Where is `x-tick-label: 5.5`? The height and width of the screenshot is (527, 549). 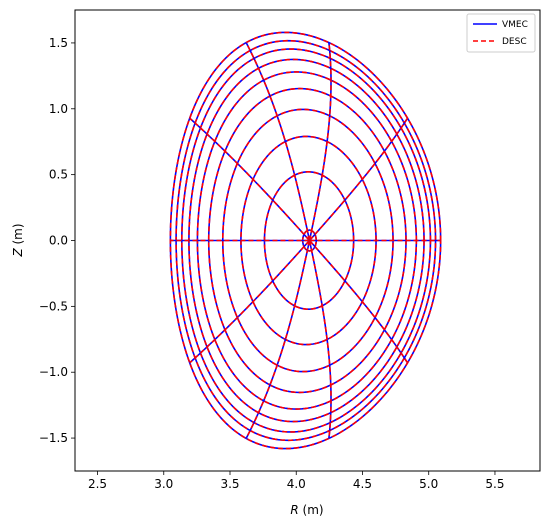 x-tick-label: 5.5 is located at coordinates (494, 484).